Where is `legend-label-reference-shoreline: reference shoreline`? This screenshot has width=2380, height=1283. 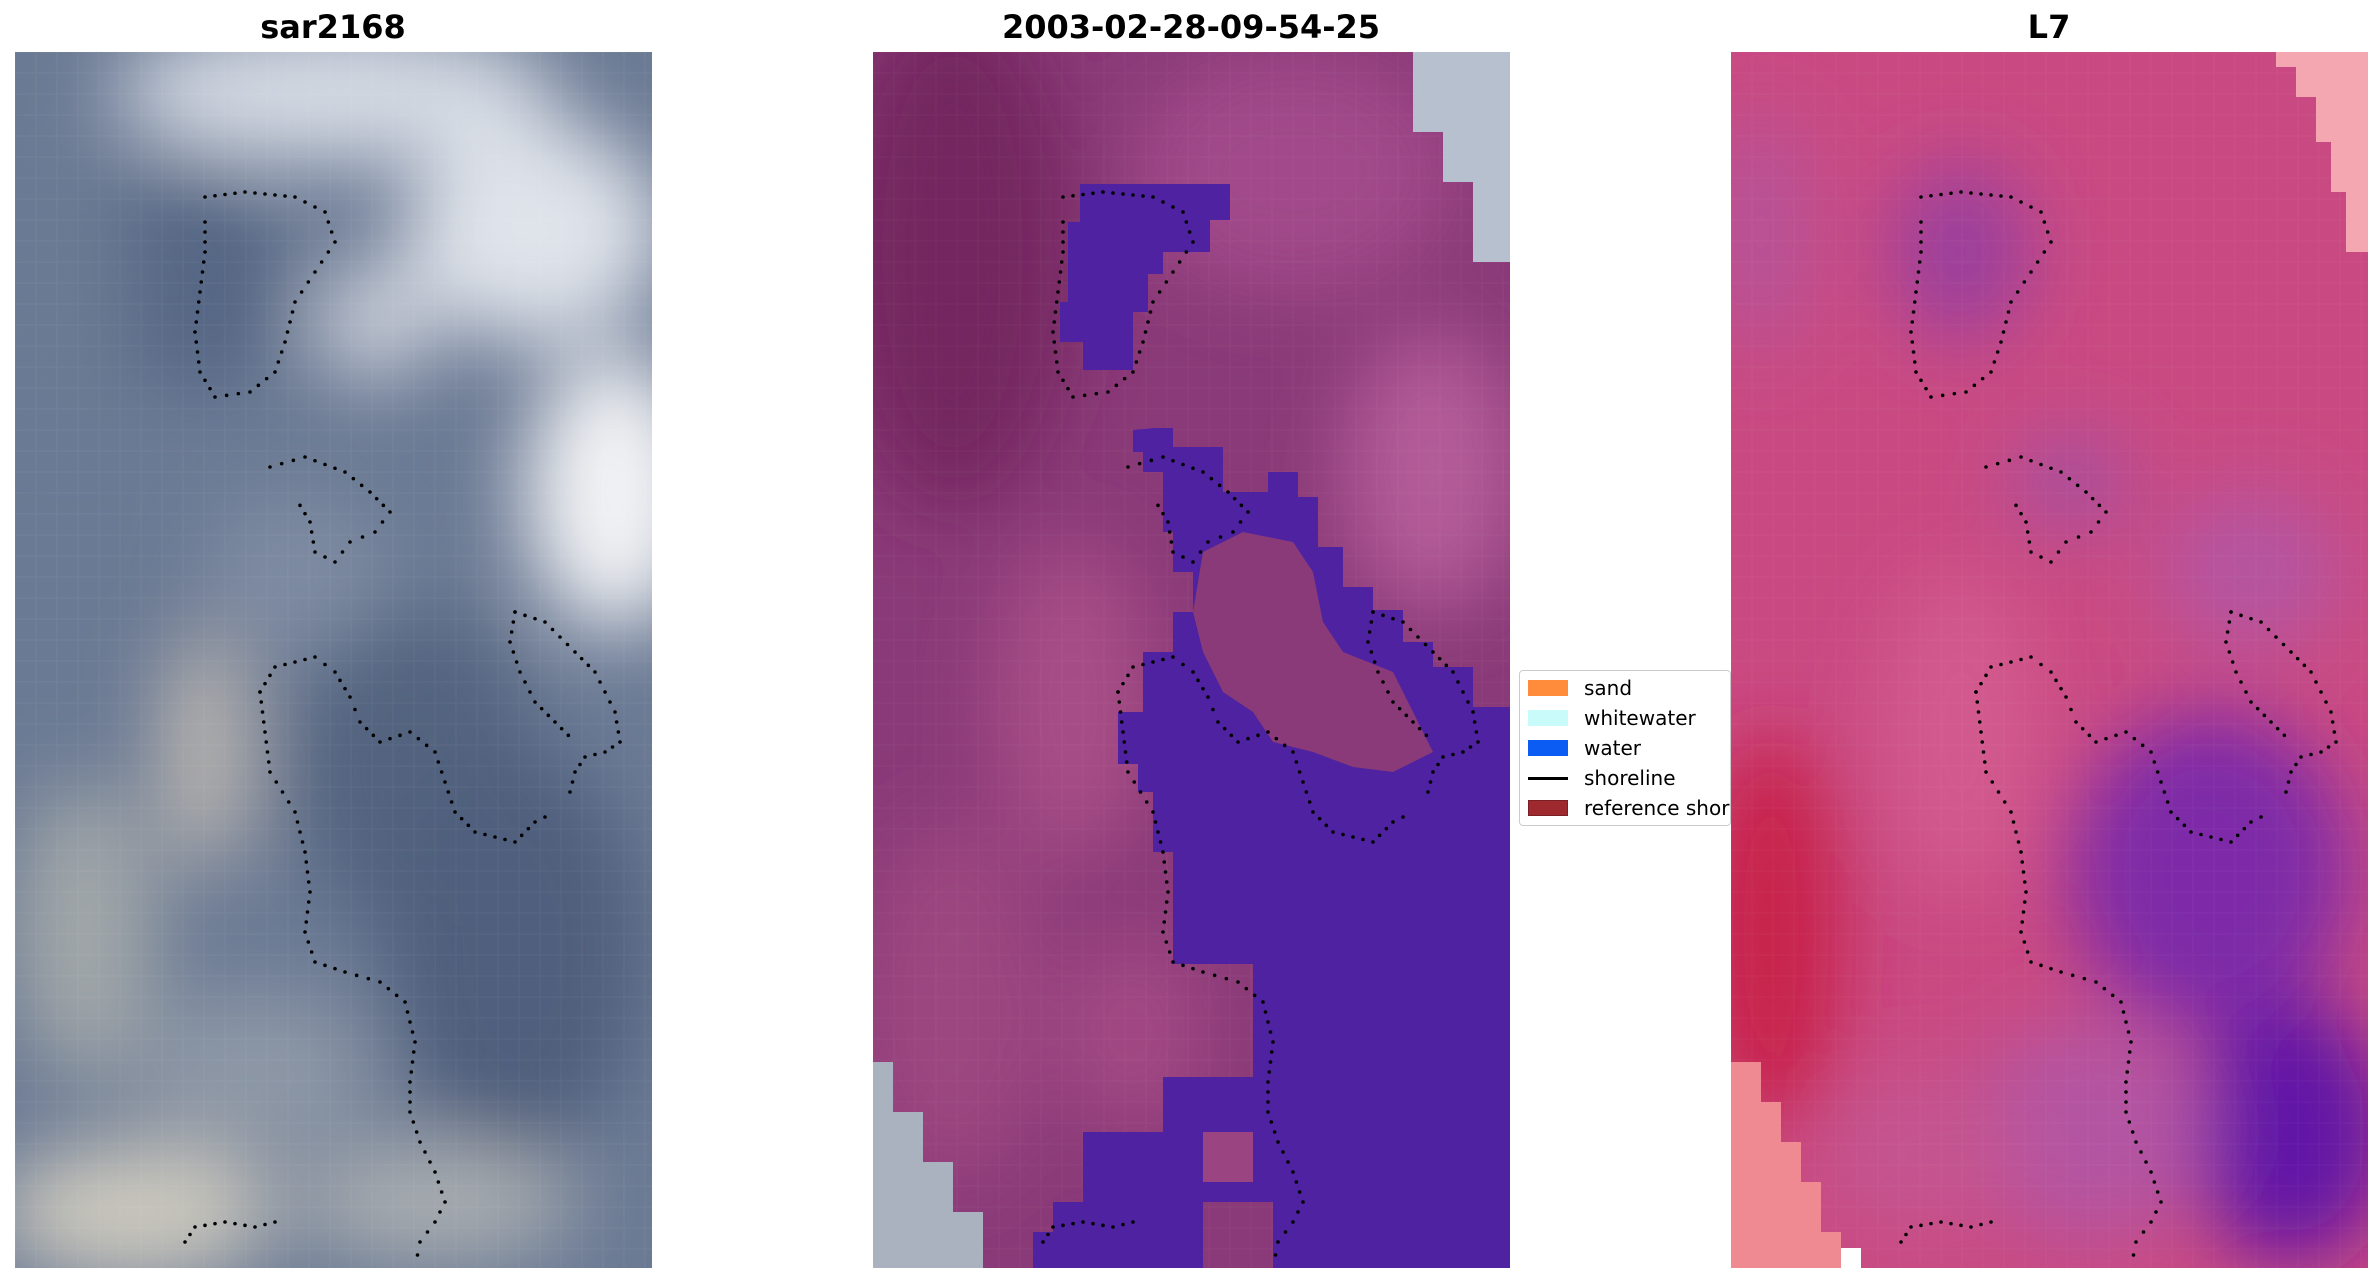
legend-label-reference-shoreline: reference shoreline is located at coordinates (1657, 808).